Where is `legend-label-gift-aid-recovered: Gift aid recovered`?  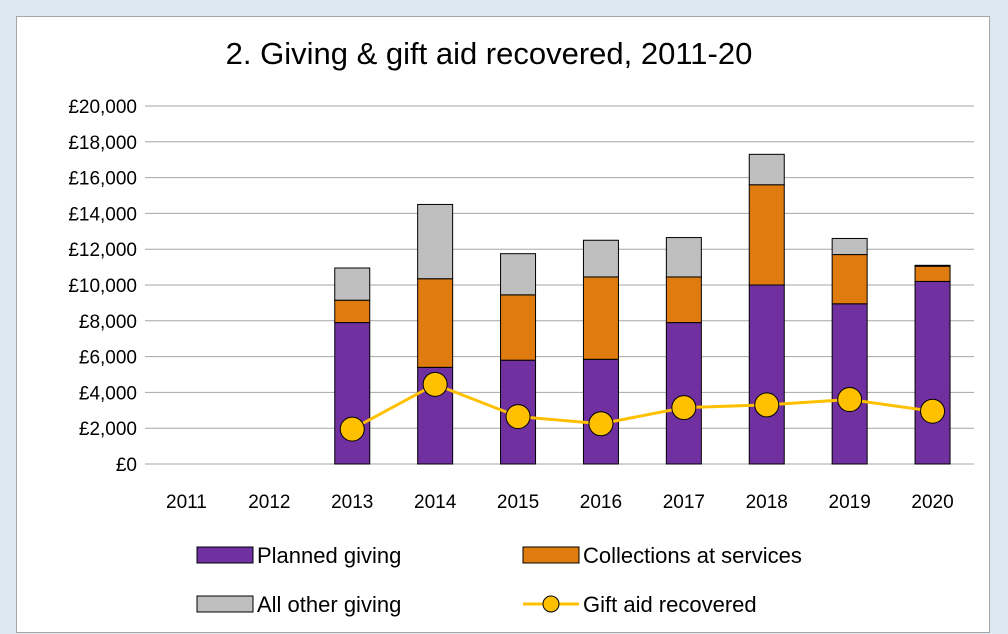
legend-label-gift-aid-recovered: Gift aid recovered is located at coordinates (670, 604).